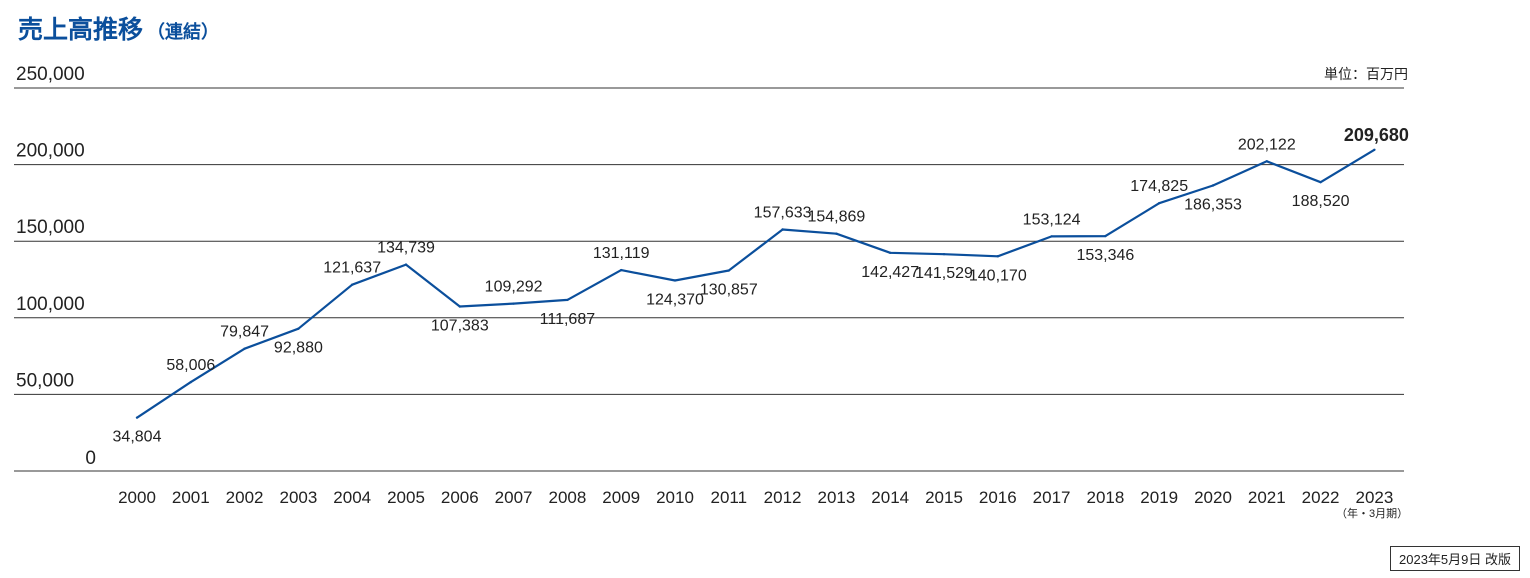  Describe the element at coordinates (50, 227) in the screenshot. I see `y-tick-label: 150,000` at that location.